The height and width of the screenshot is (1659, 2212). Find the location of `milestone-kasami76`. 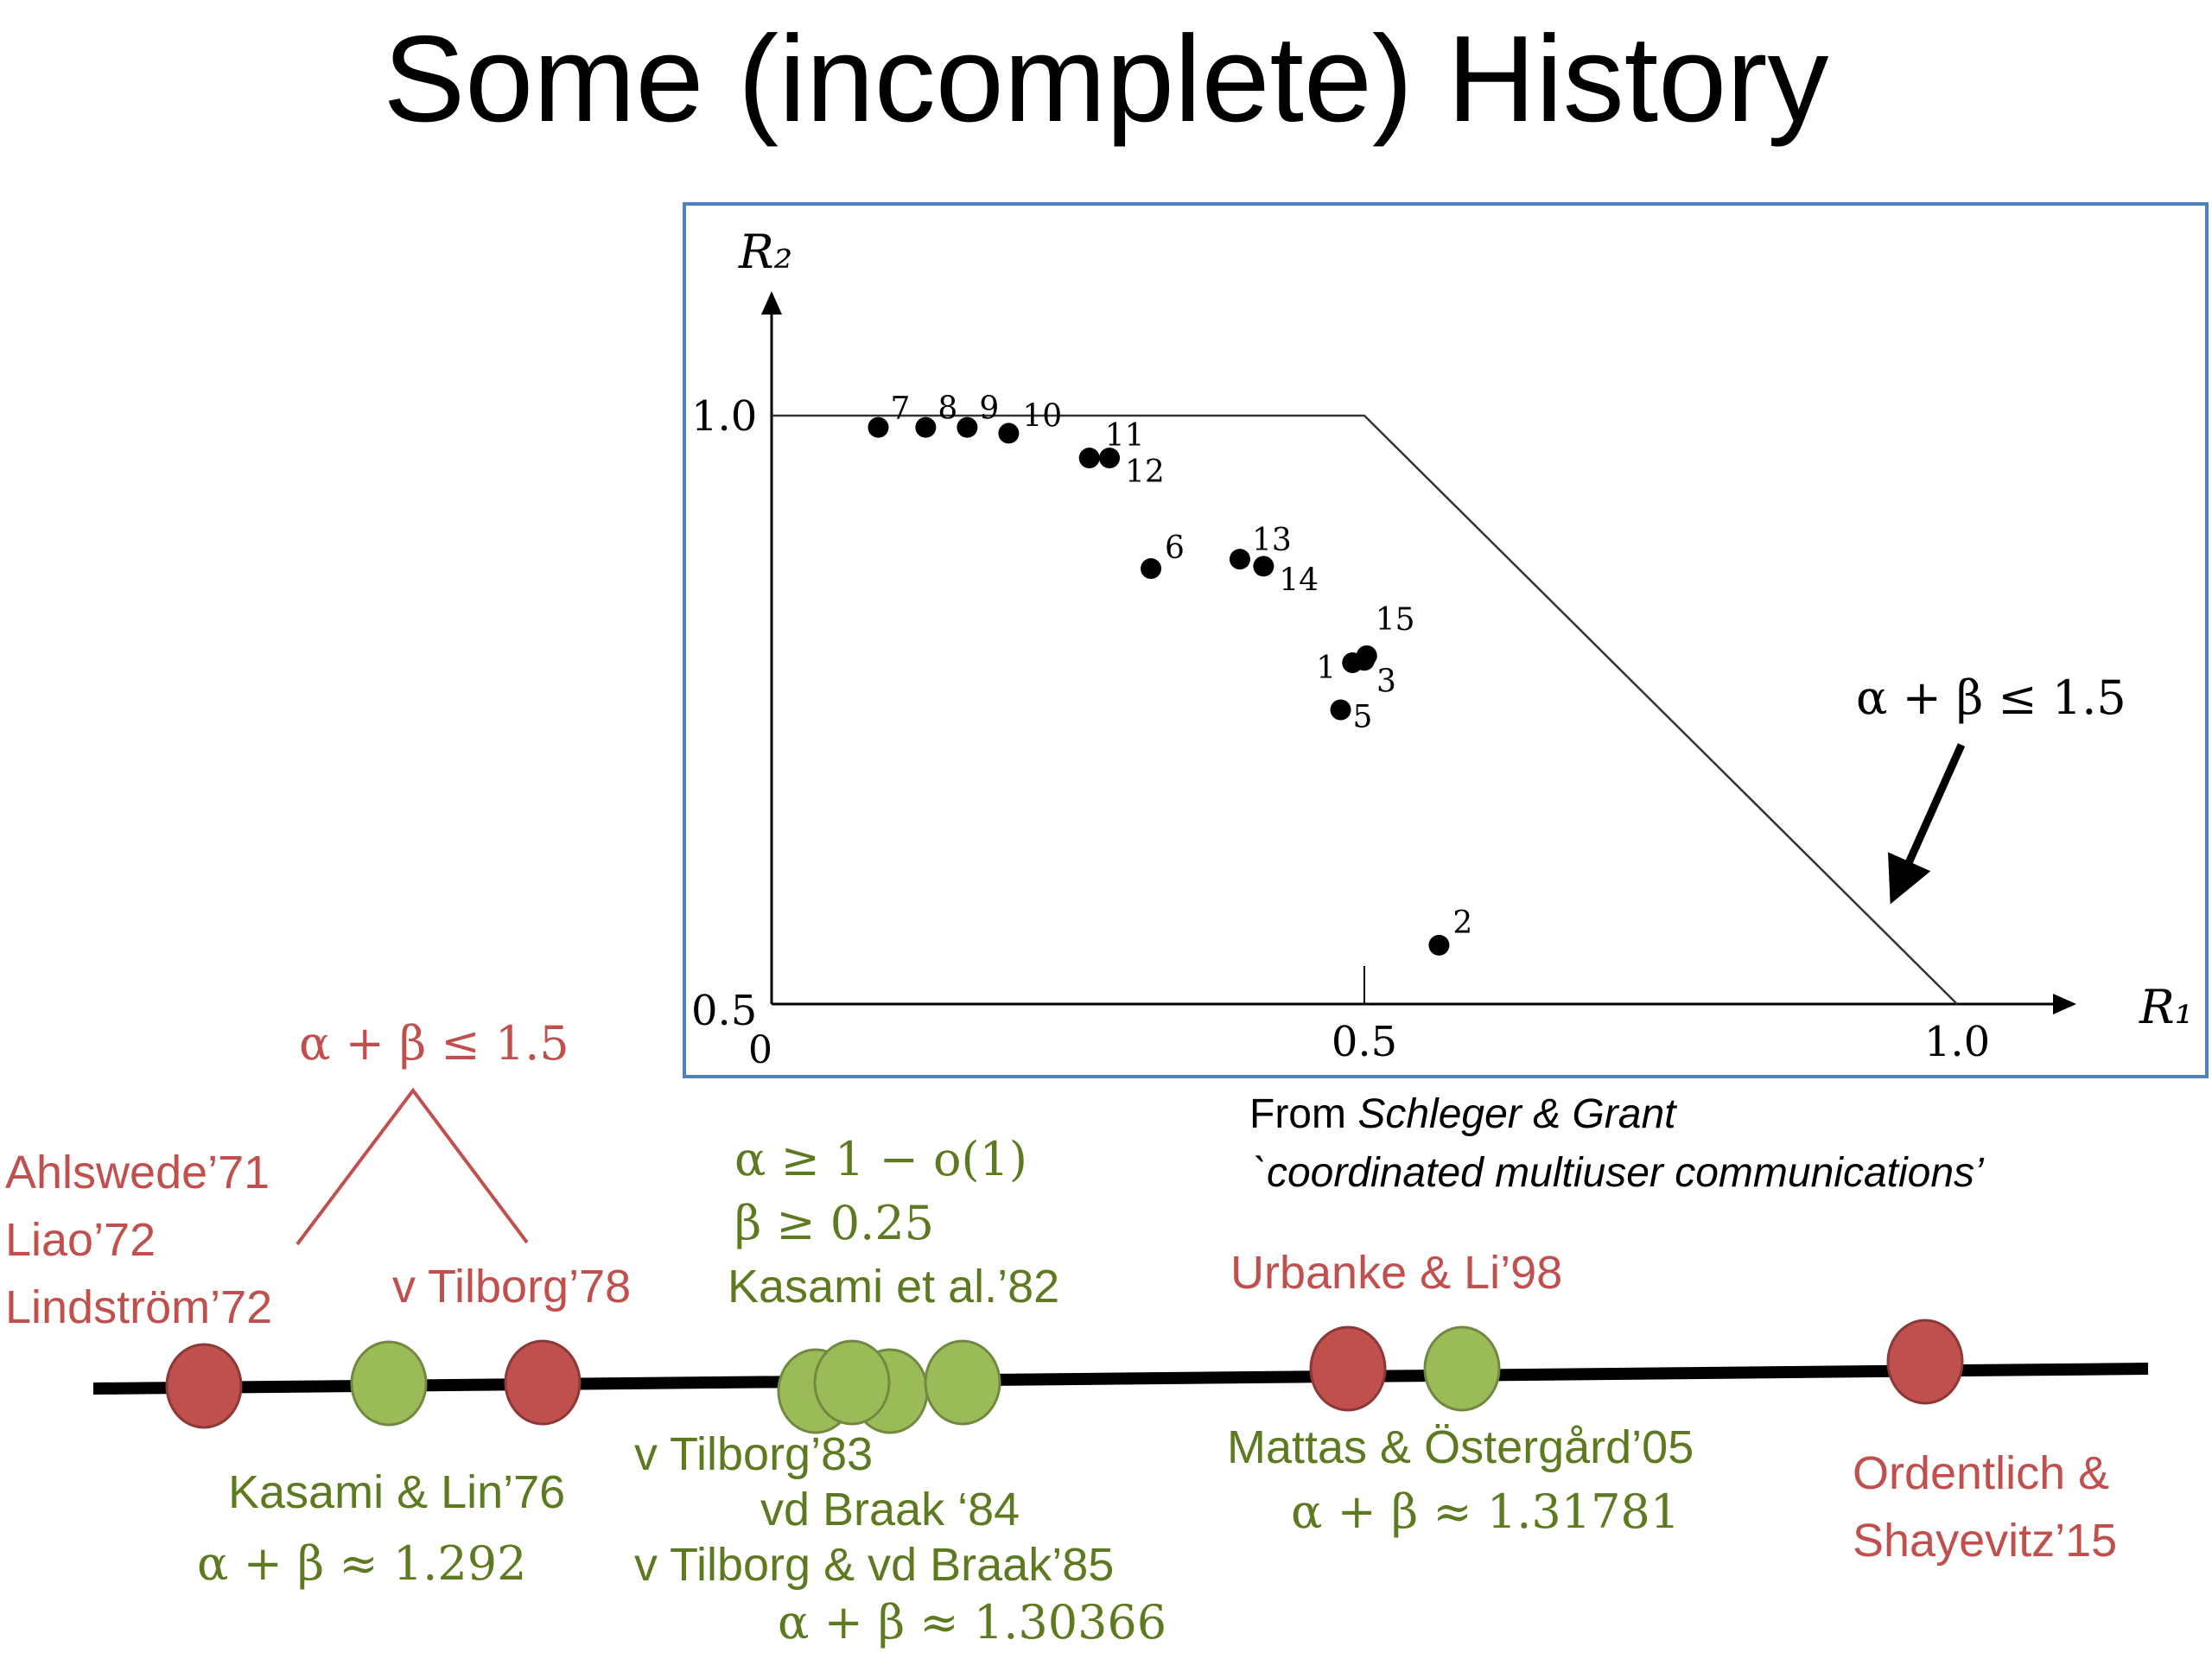

milestone-kasami76 is located at coordinates (389, 1383).